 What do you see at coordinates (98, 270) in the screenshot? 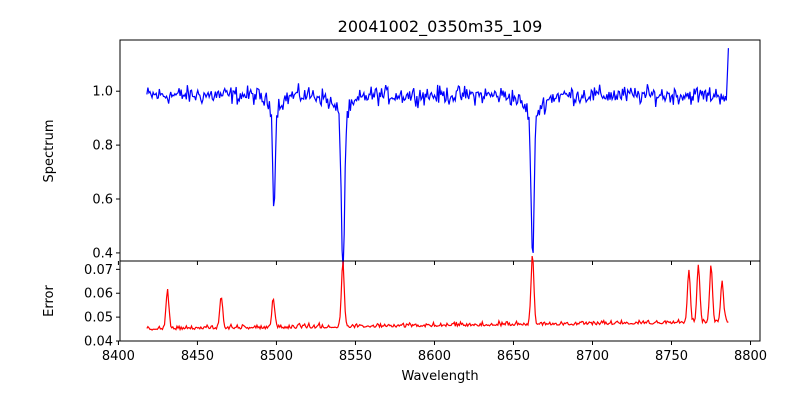
I see `error-y-tick-label: 0.07` at bounding box center [98, 270].